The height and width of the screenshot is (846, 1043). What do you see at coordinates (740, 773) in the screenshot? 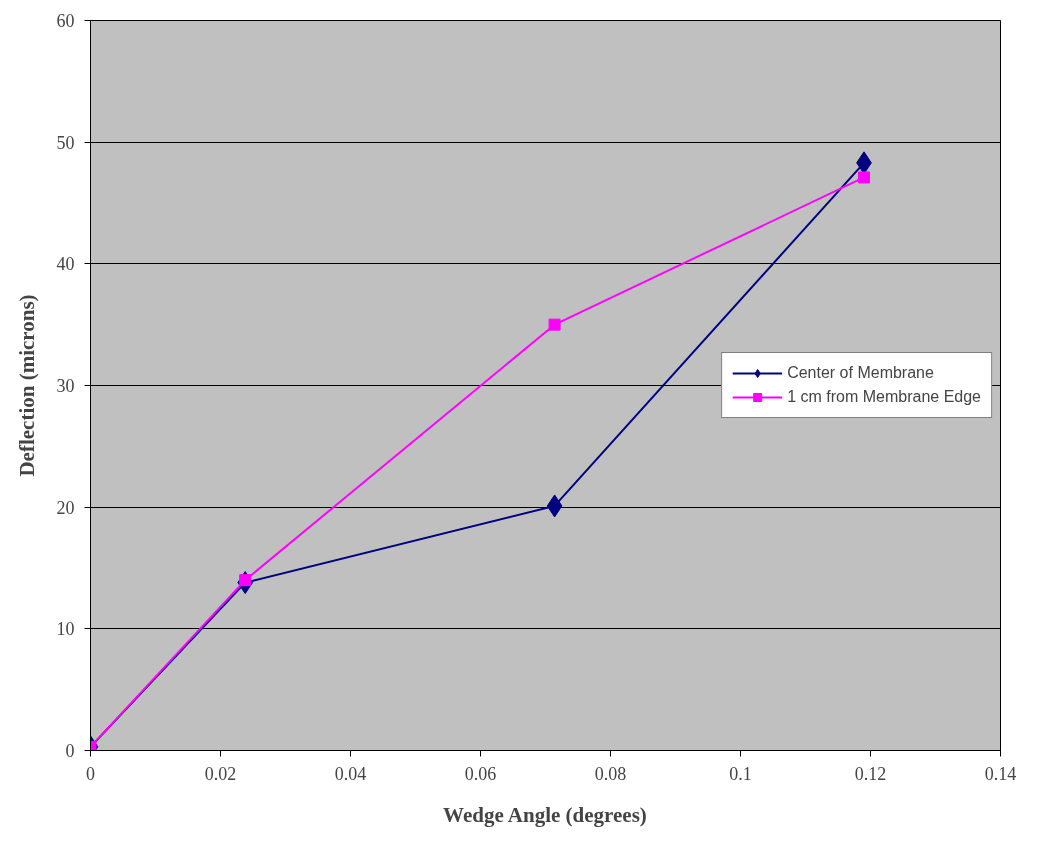
I see `x-tick-label: 0.1` at bounding box center [740, 773].